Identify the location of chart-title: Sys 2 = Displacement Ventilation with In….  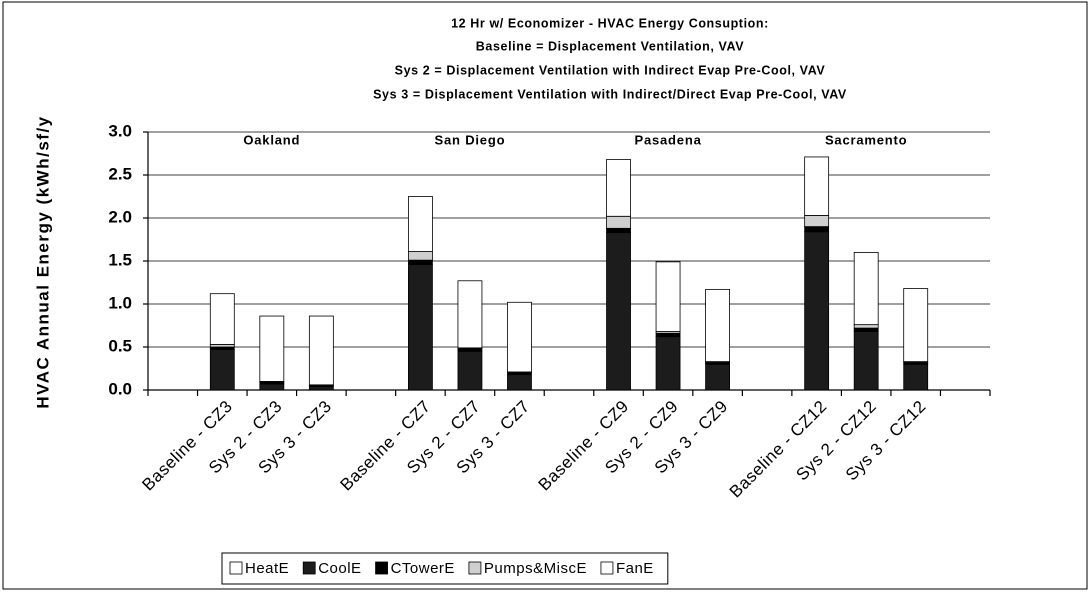
(610, 70).